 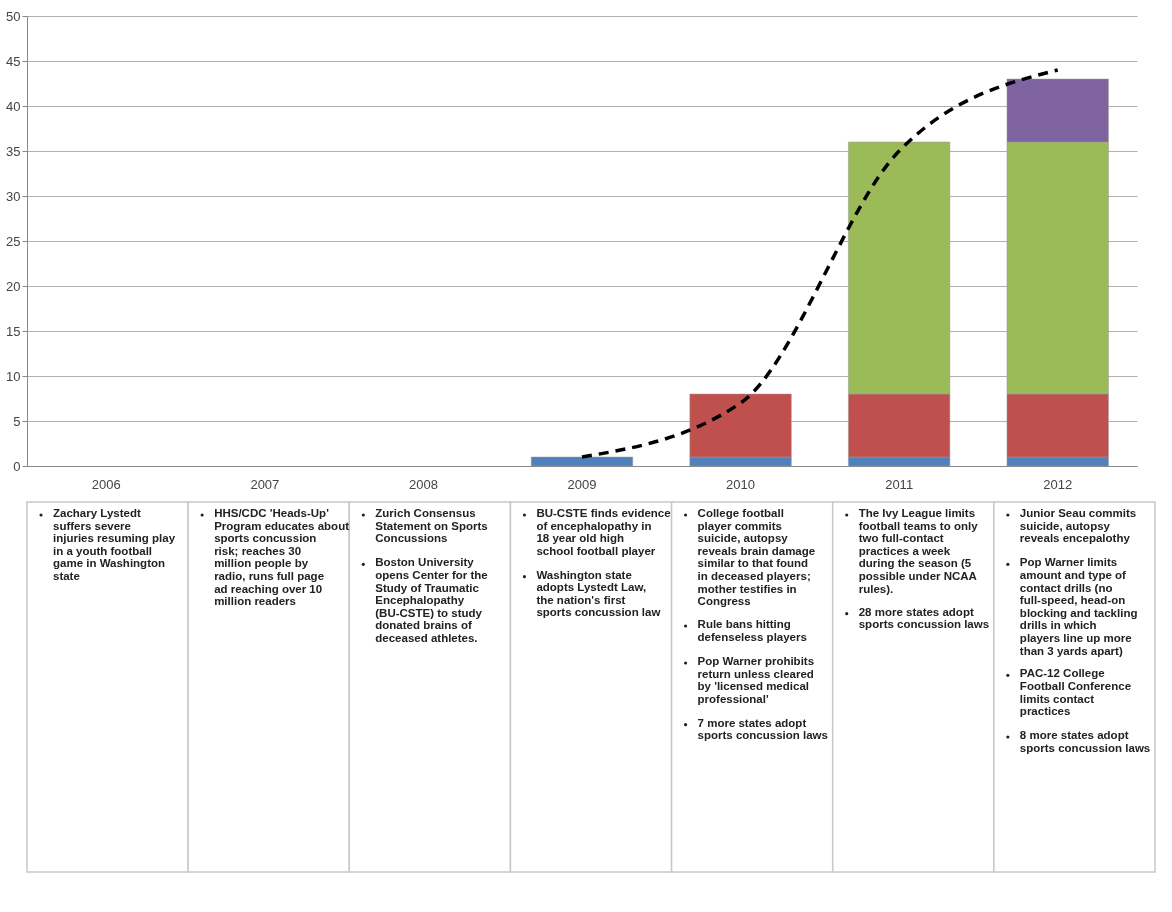 What do you see at coordinates (582, 461) in the screenshot?
I see `bar` at bounding box center [582, 461].